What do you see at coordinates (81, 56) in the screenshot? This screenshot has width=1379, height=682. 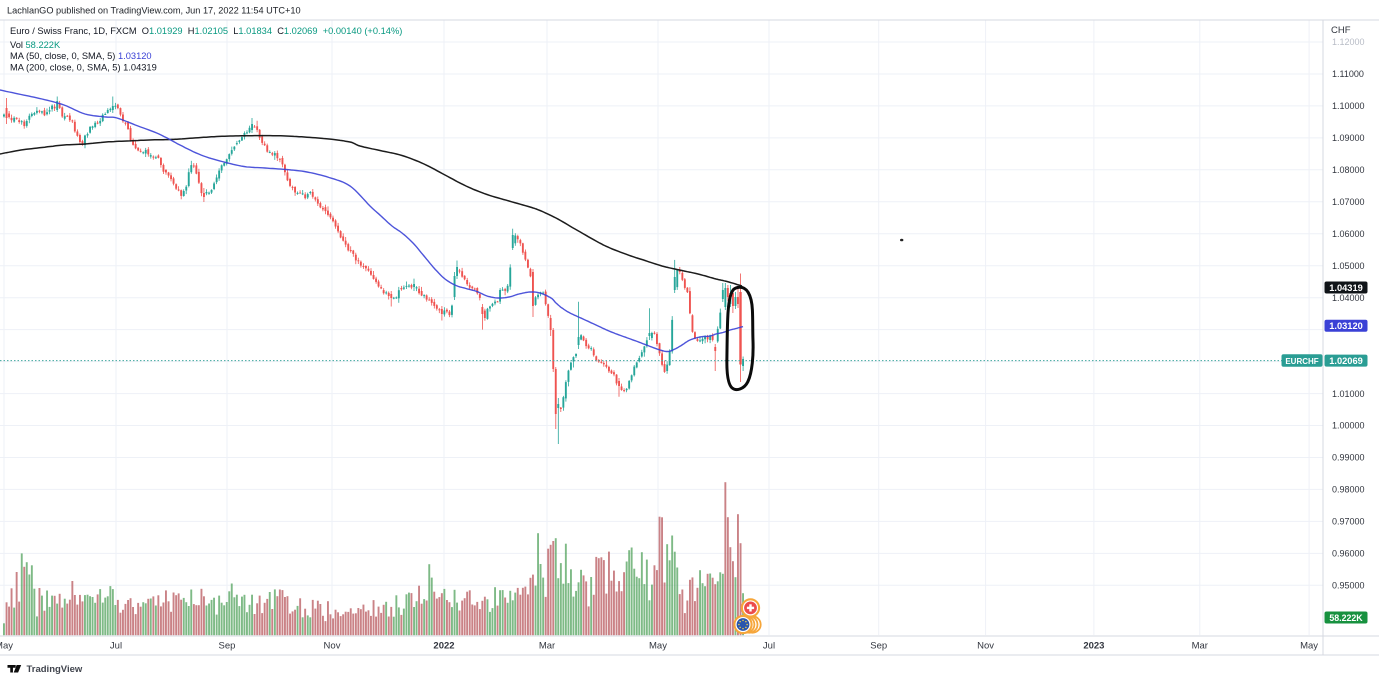 I see `svg-text:MA (50, close, 0, SMA, 5) 1.03: MA (50, close, 0, SMA, 5) 1.03120` at bounding box center [81, 56].